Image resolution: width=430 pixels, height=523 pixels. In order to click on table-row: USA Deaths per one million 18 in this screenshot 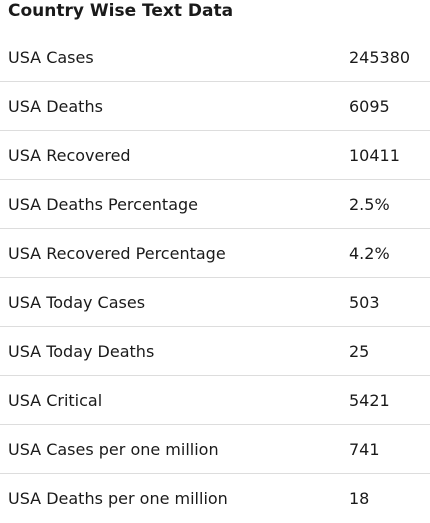, I will do `click(215, 498)`.